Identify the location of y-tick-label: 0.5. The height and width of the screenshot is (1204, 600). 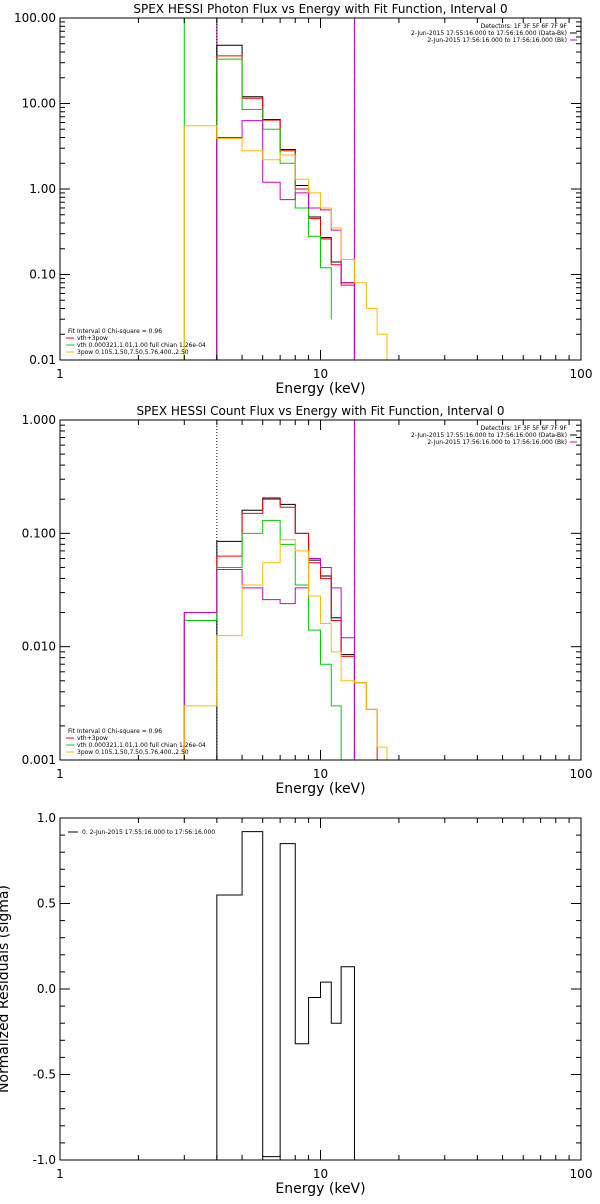
(46, 904).